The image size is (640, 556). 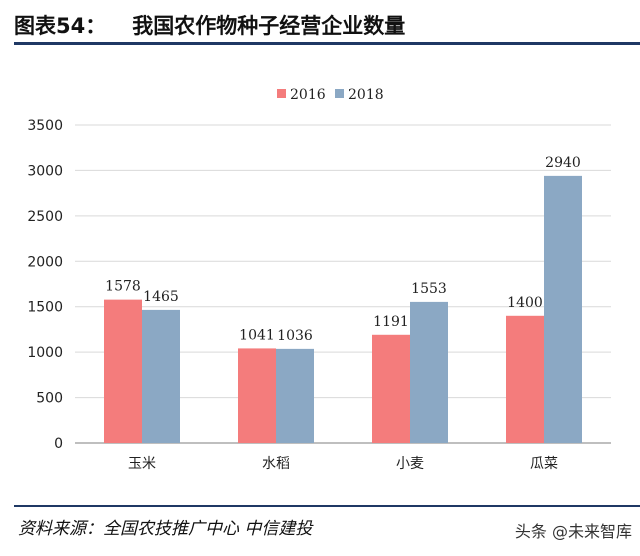 I want to click on data-label: 2940, so click(x=563, y=163).